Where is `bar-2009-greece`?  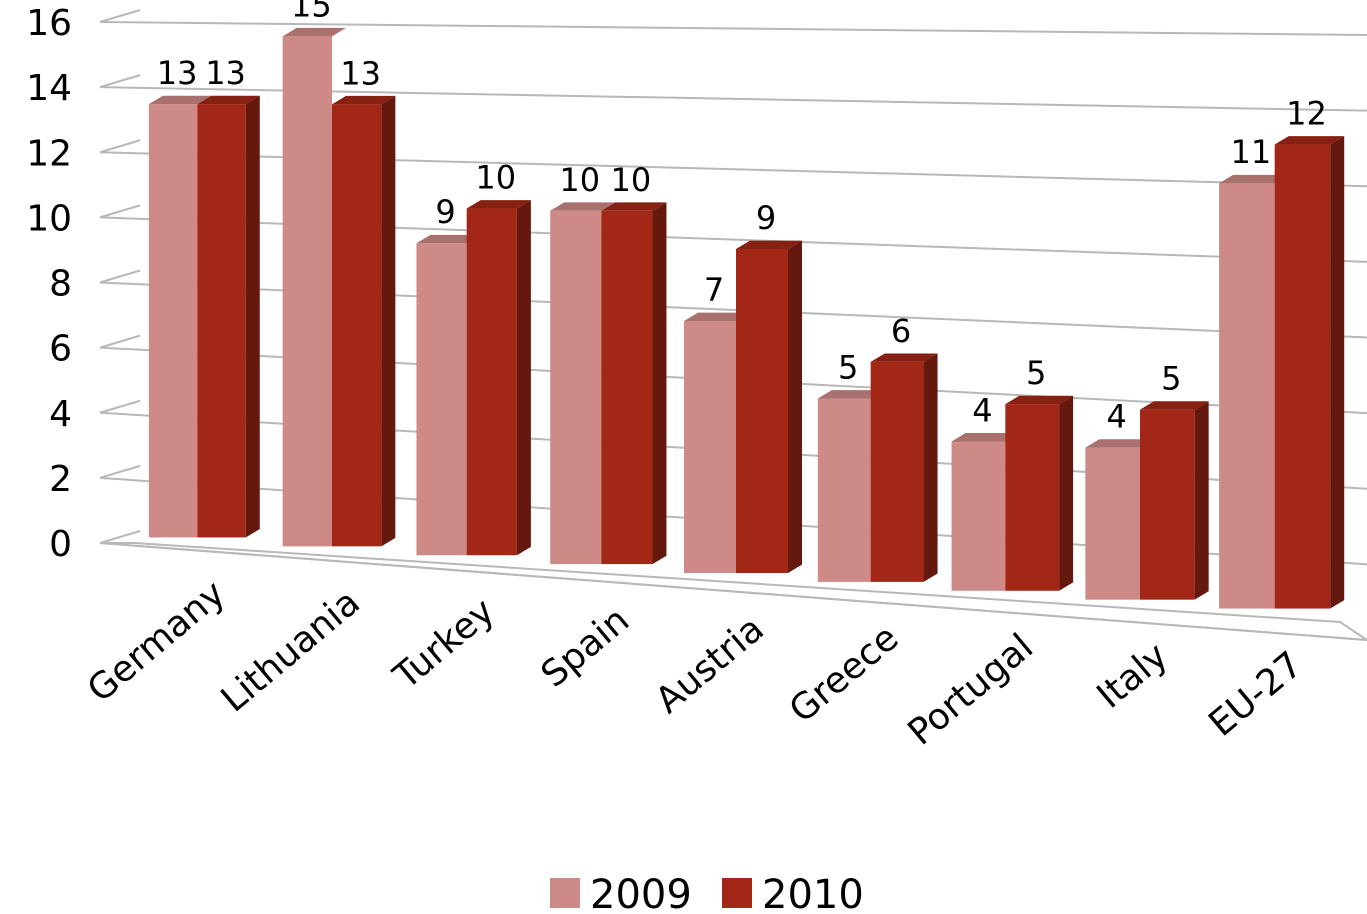
bar-2009-greece is located at coordinates (844, 490).